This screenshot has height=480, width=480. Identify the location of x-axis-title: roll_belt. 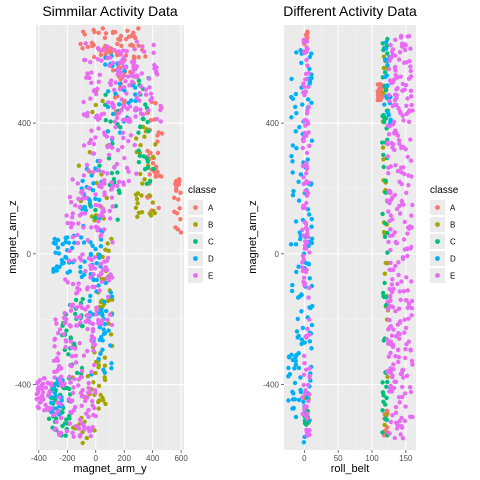
(350, 469).